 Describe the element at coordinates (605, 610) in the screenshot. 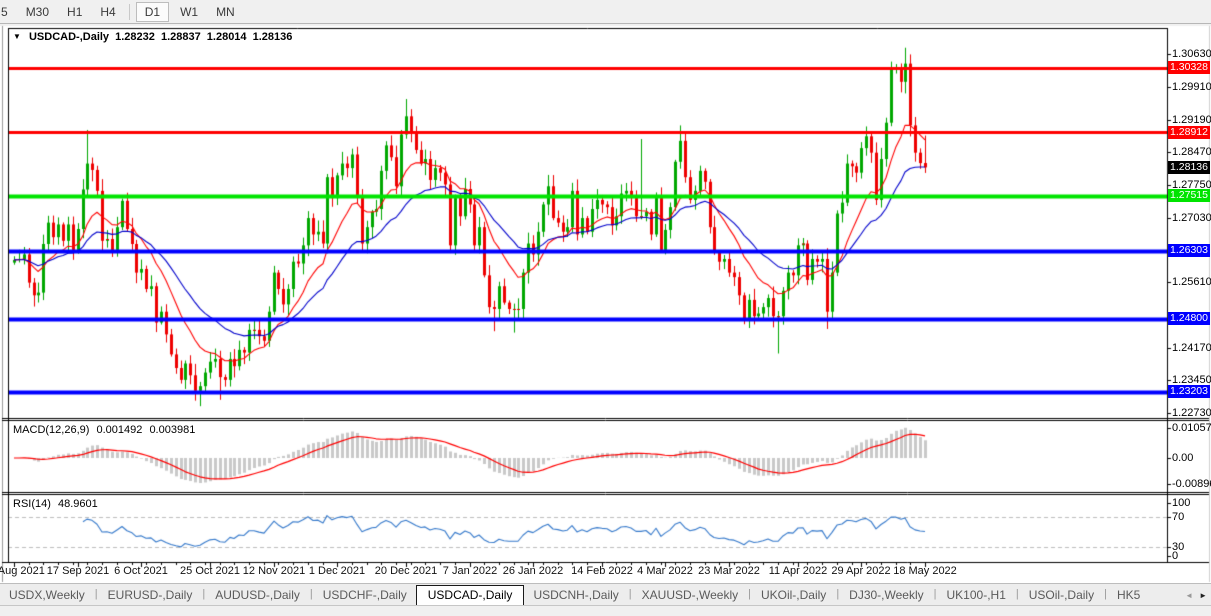

I see `status-bar` at that location.